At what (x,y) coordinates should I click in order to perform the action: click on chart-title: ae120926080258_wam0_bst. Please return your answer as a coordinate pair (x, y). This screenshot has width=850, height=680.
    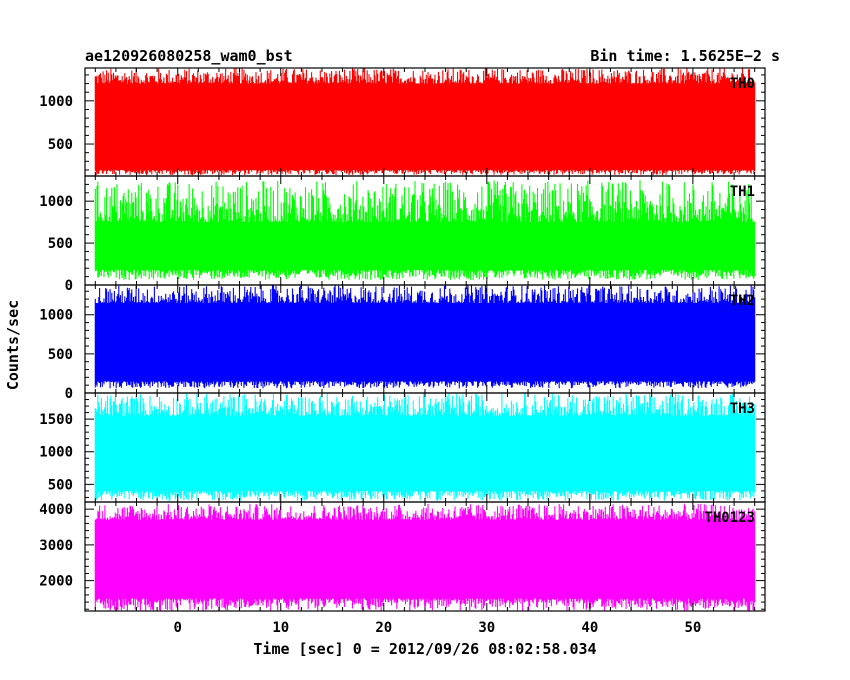
    Looking at the image, I should click on (189, 56).